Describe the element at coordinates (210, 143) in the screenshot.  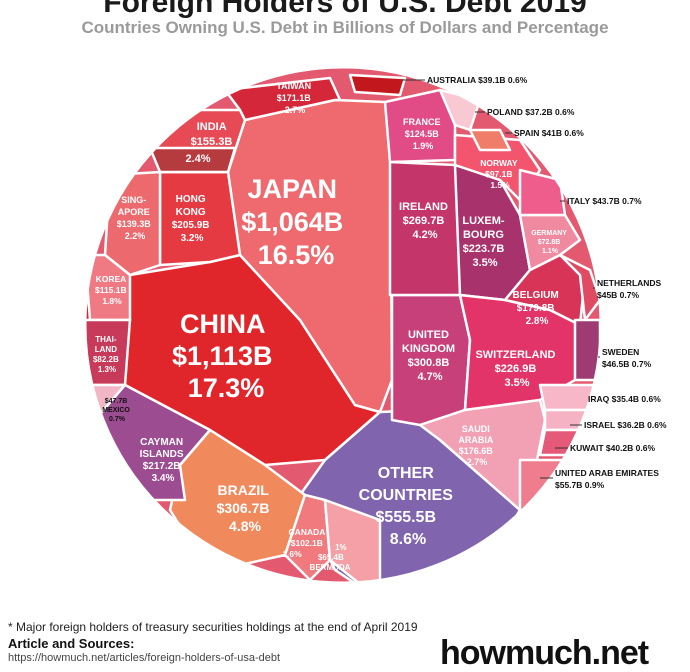
I see `label-india: INDIA $155.3B 2.4%` at that location.